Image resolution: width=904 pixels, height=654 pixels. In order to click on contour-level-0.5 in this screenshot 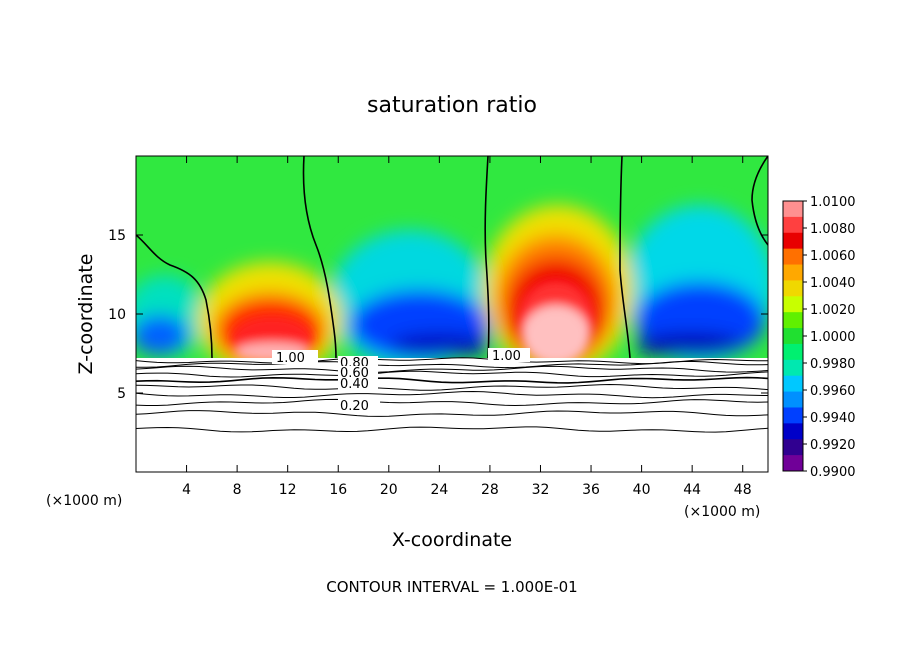, I will do `click(452, 387)`.